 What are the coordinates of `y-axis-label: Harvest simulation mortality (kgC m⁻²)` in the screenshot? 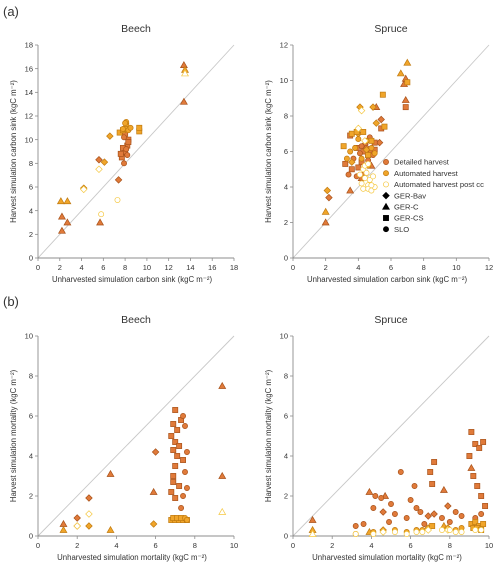 It's located at (13, 435).